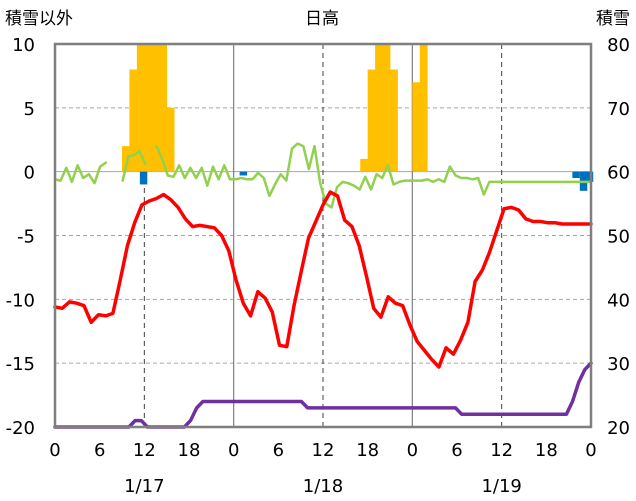 The height and width of the screenshot is (501, 636). What do you see at coordinates (29, 173) in the screenshot?
I see `left-tick-label-2: 0` at bounding box center [29, 173].